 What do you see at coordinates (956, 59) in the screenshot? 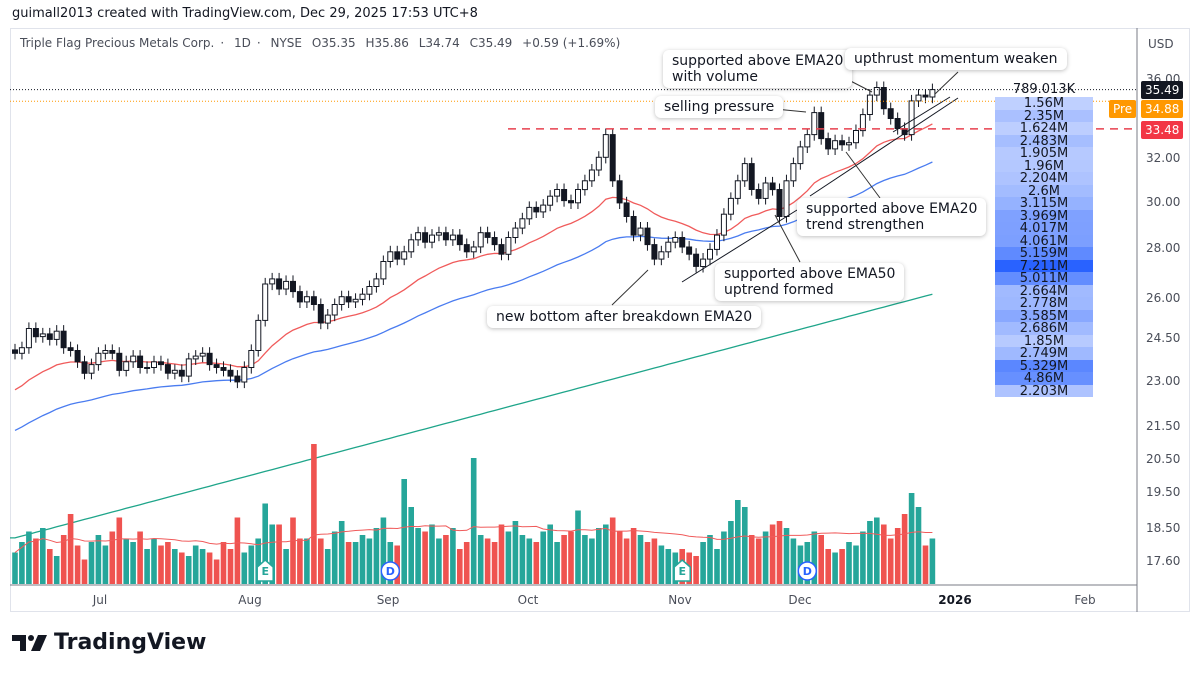
I see `annotation-upthrust: upthrust momentum weaken` at bounding box center [956, 59].